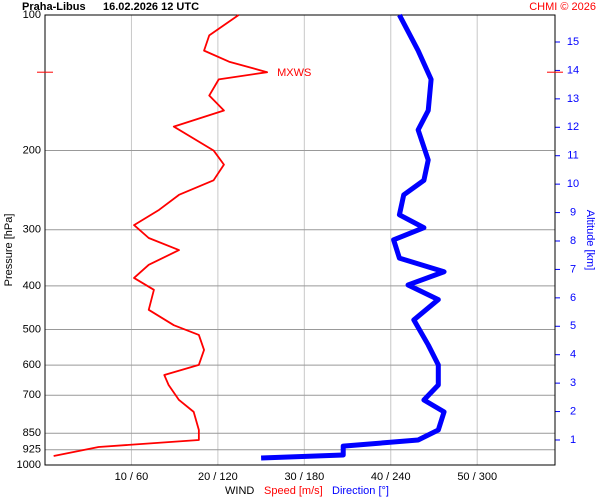 The width and height of the screenshot is (600, 500). Describe the element at coordinates (29, 465) in the screenshot. I see `y-tick-label: 1000` at that location.